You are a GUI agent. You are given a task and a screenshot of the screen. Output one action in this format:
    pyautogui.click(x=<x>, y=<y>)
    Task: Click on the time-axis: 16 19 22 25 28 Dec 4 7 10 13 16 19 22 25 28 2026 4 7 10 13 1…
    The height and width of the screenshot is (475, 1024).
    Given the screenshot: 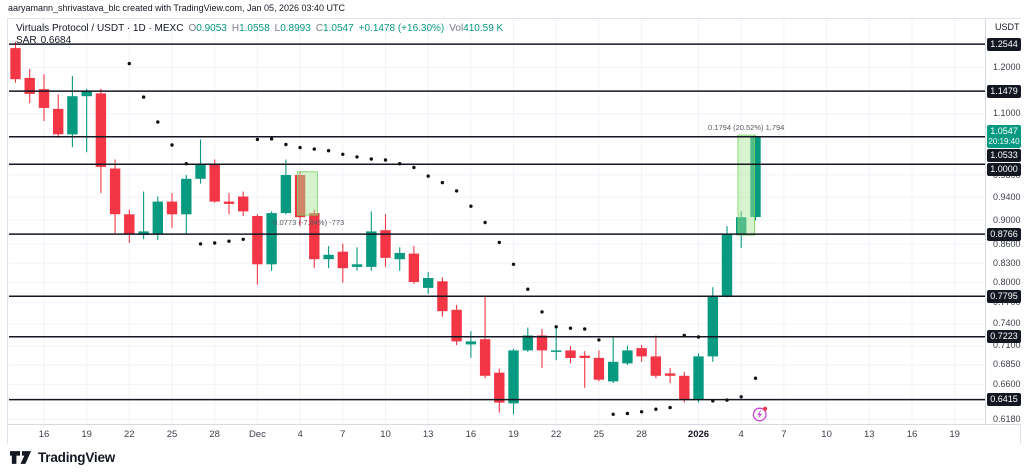 What is the action you would take?
    pyautogui.click(x=514, y=434)
    